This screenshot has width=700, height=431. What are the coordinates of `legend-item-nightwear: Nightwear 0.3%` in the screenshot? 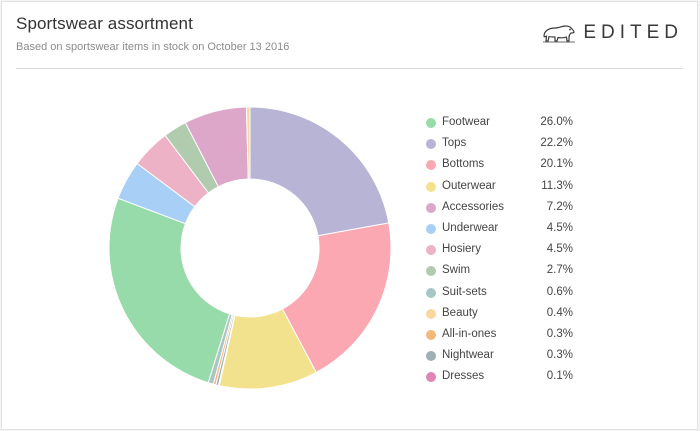 It's located at (506, 357).